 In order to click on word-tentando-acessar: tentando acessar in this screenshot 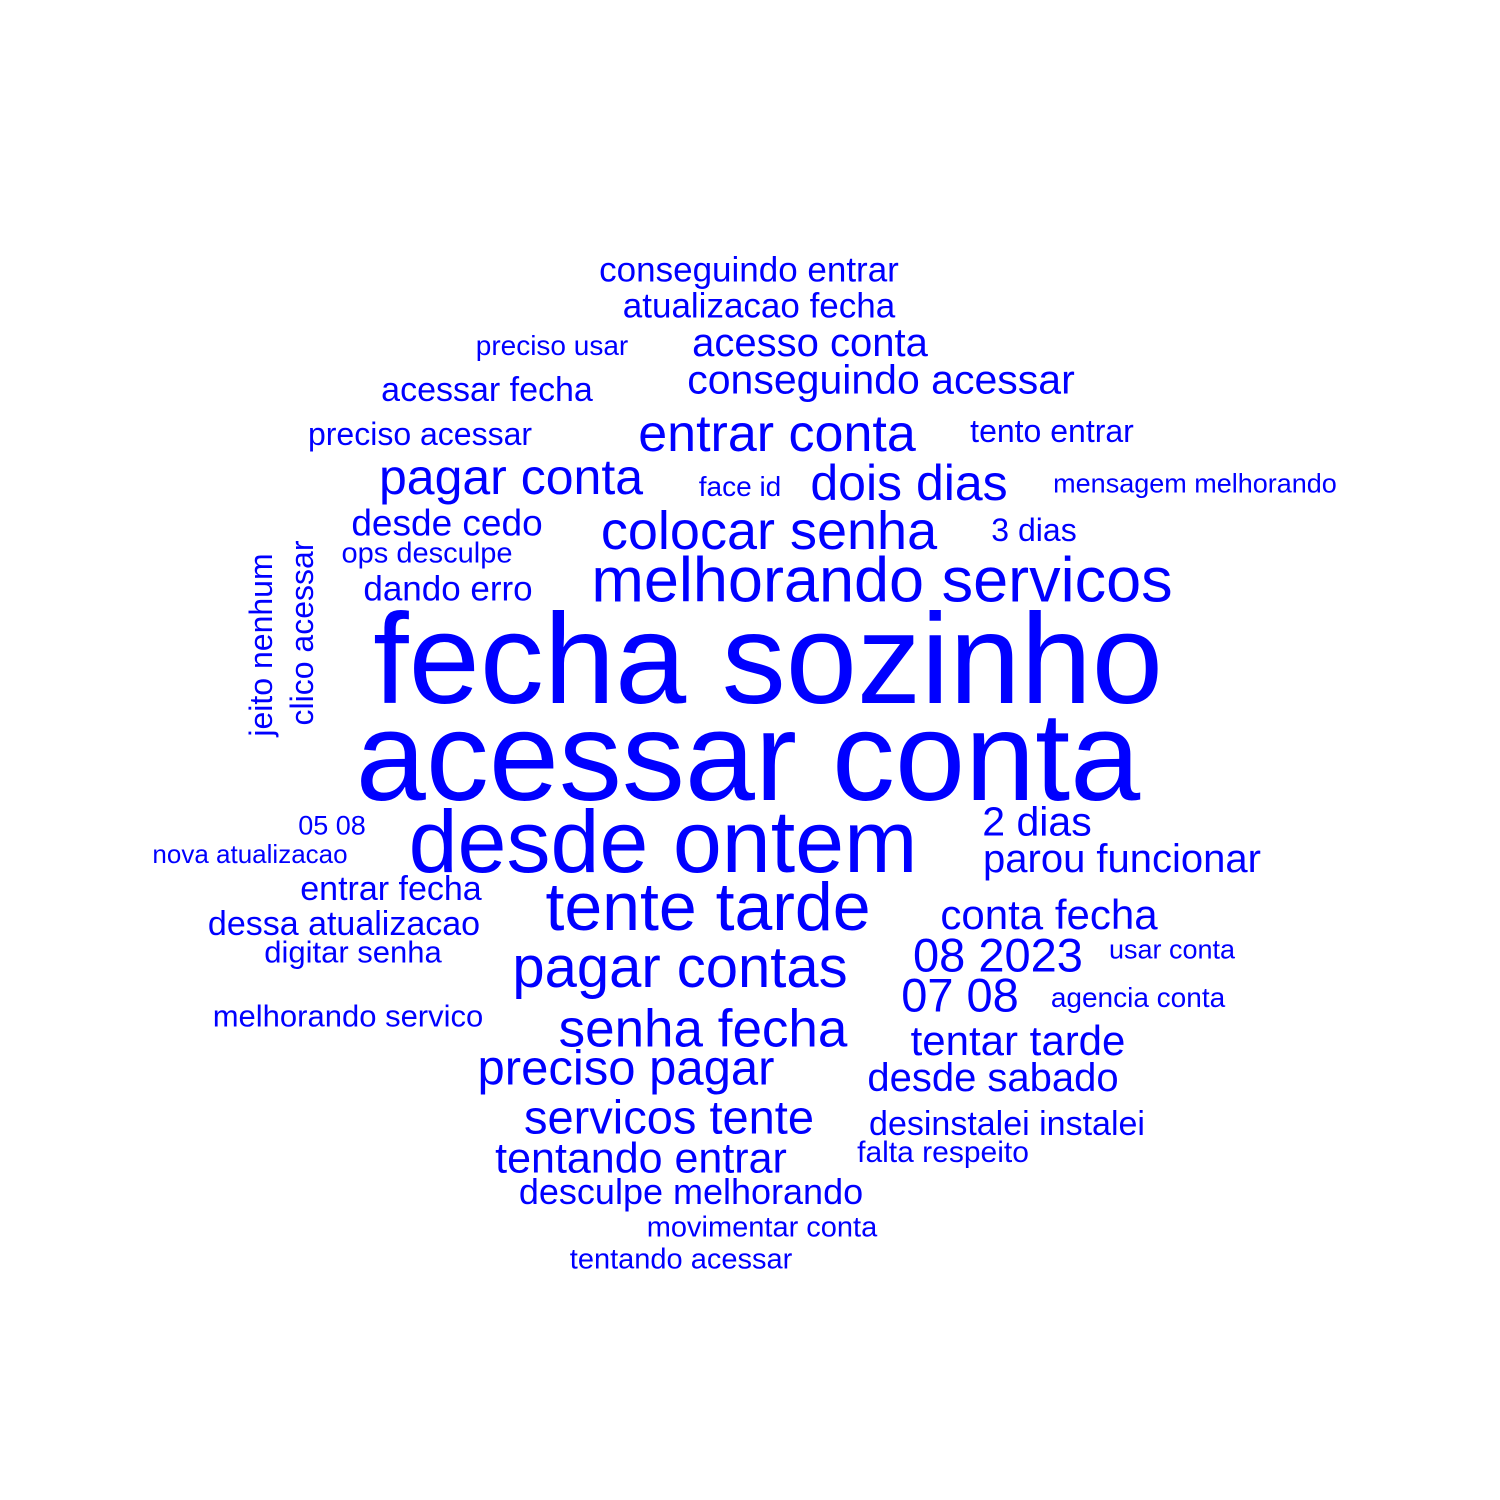, I will do `click(681, 1259)`.